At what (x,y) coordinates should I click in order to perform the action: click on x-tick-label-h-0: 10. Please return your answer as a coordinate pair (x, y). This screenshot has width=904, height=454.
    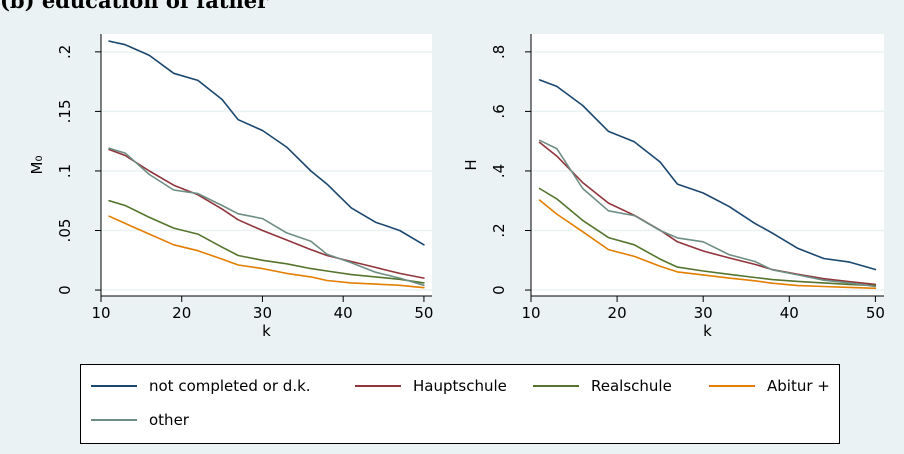
    Looking at the image, I should click on (530, 313).